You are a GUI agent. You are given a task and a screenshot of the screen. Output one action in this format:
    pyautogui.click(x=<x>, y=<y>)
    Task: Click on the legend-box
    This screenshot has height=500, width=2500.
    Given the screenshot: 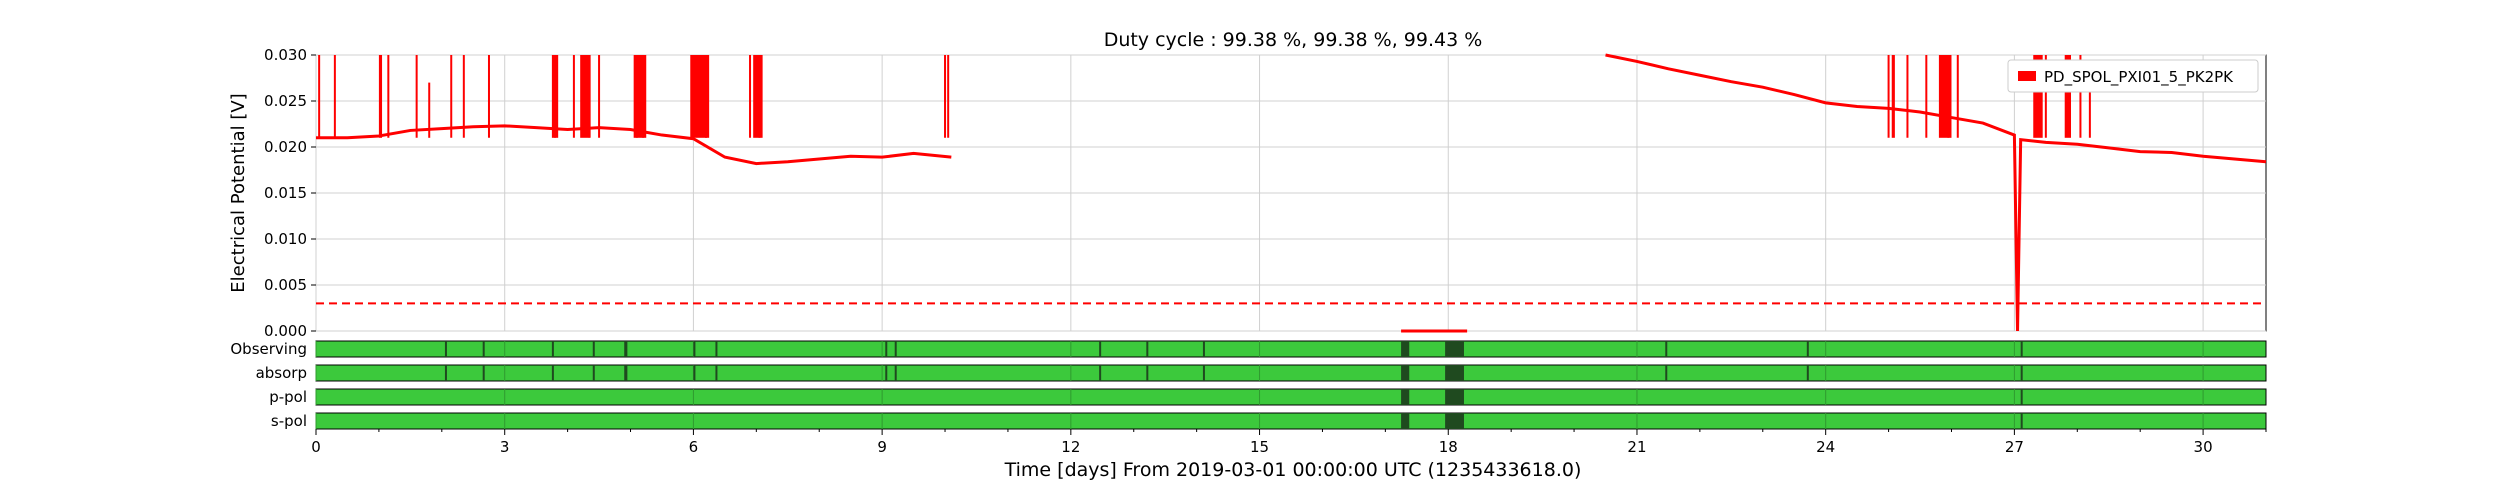 What is the action you would take?
    pyautogui.click(x=2133, y=76)
    